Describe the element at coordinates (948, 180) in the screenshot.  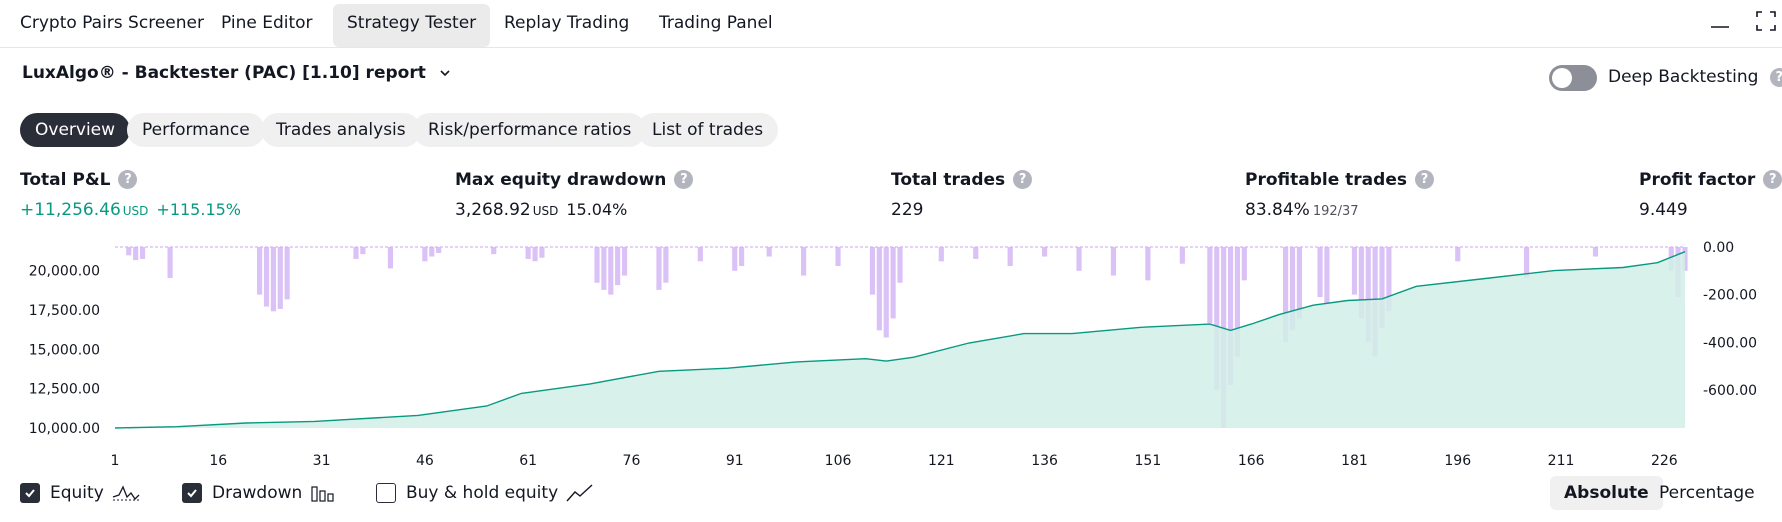
I see `metric-label: Total trades` at that location.